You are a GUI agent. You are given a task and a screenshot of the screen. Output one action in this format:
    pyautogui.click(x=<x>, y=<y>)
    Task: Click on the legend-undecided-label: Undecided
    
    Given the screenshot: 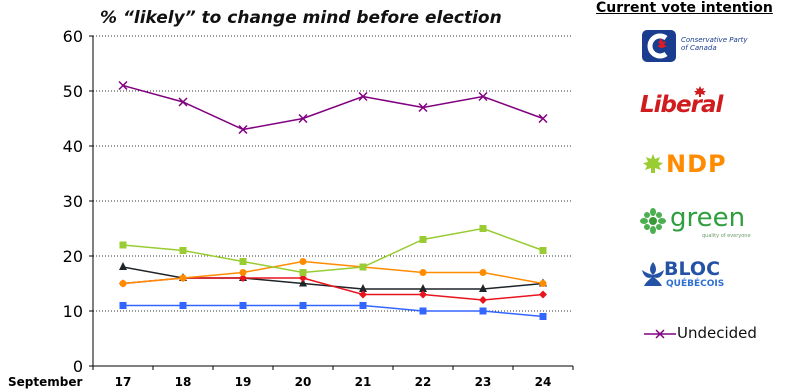 What is the action you would take?
    pyautogui.click(x=717, y=333)
    